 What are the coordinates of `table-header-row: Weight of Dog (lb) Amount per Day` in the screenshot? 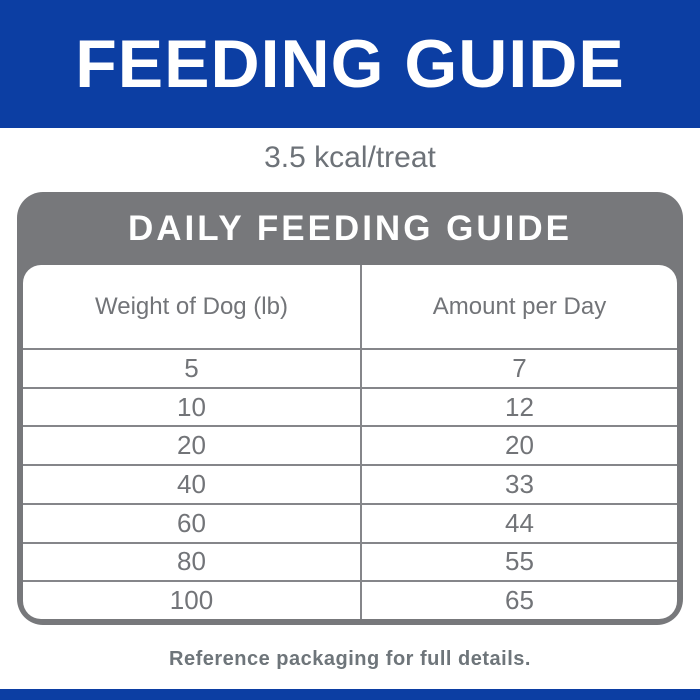 It's located at (350, 307).